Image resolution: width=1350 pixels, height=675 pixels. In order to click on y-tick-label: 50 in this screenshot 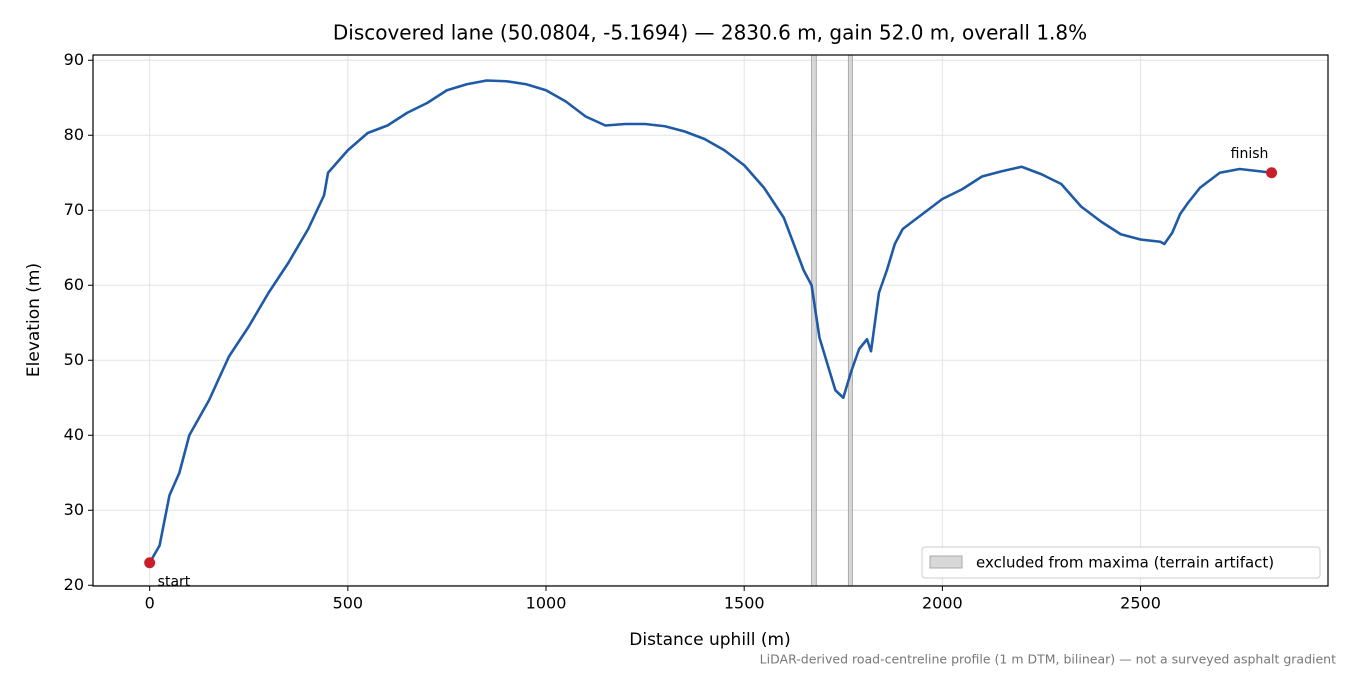, I will do `click(74, 359)`.